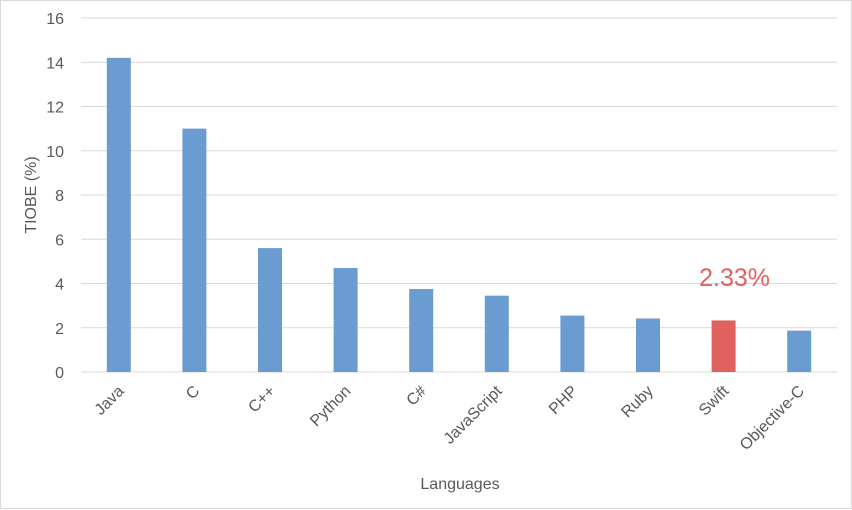  I want to click on x-tick-label: PHP, so click(563, 400).